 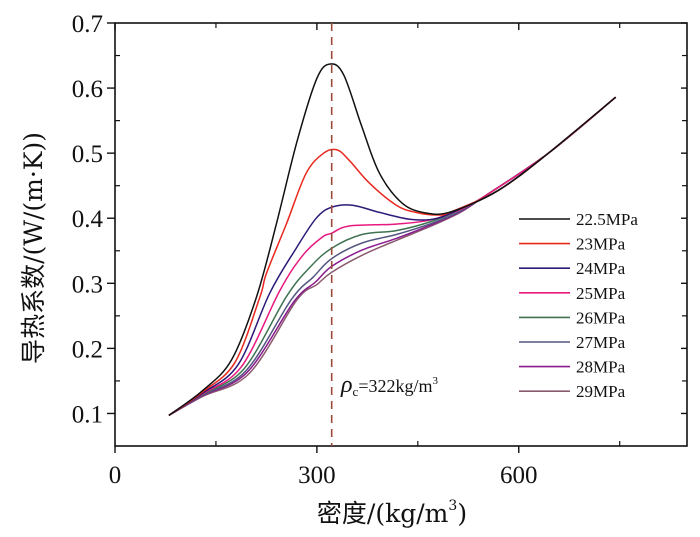 I want to click on legend-item: 28MPa, so click(x=572, y=367).